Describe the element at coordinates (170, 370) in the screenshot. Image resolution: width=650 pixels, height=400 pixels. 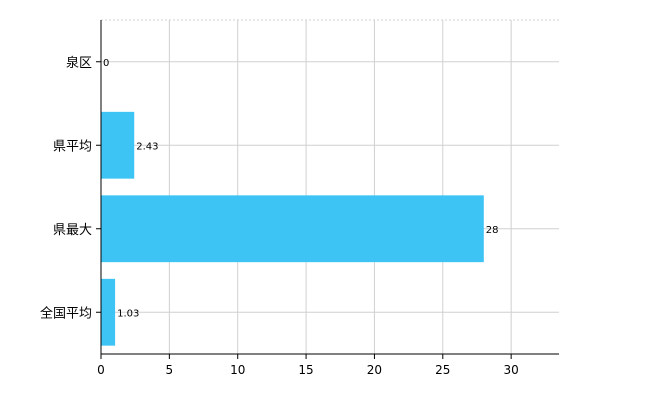
I see `x-tick-label: 5` at that location.